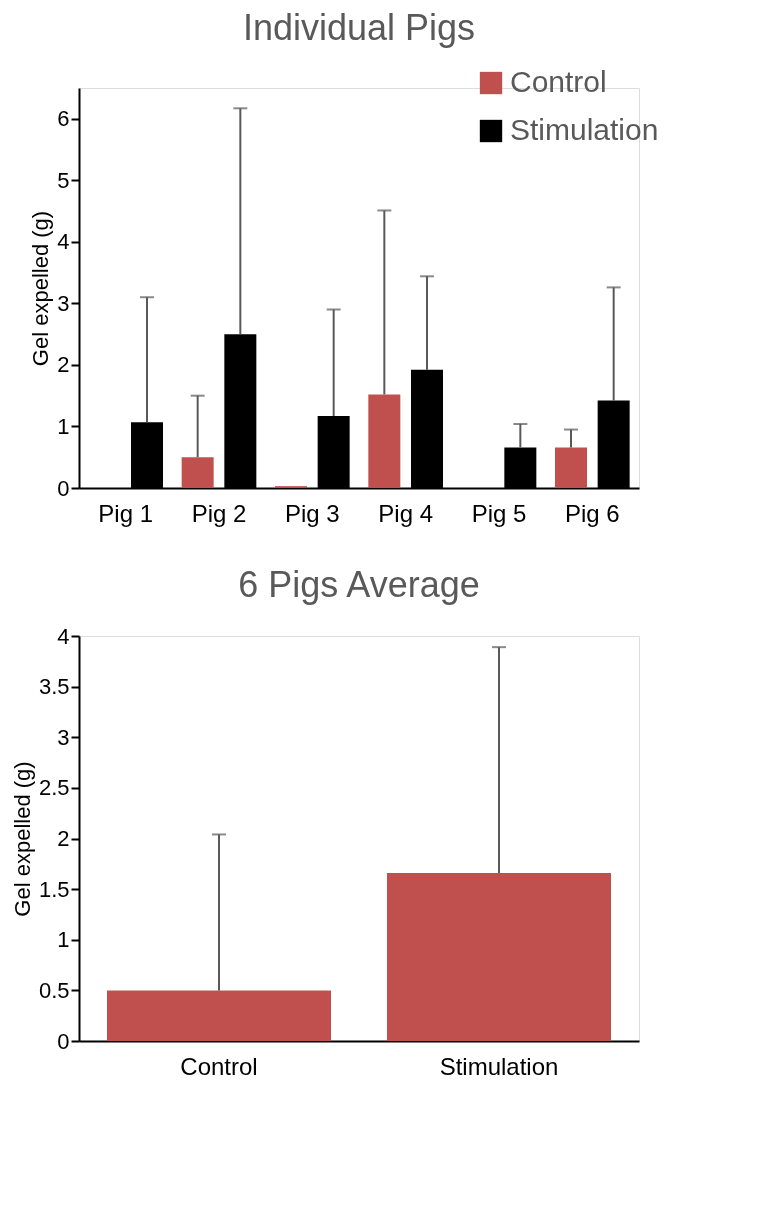  I want to click on y-tick-label: 1.5, so click(54, 889).